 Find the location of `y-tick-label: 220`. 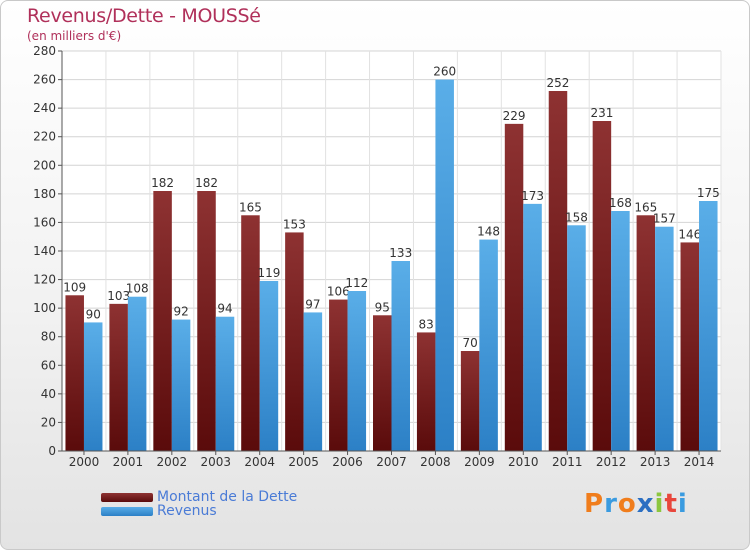

y-tick-label: 220 is located at coordinates (44, 137).